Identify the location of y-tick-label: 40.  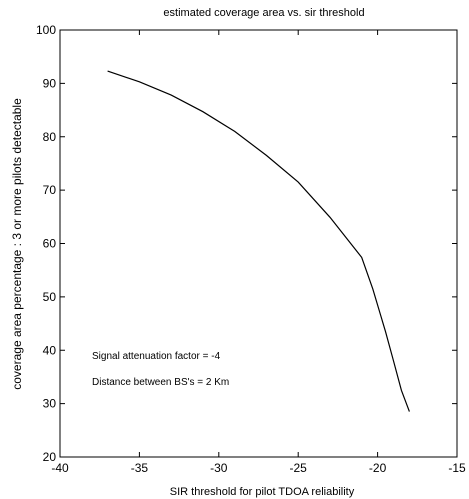
(50, 350).